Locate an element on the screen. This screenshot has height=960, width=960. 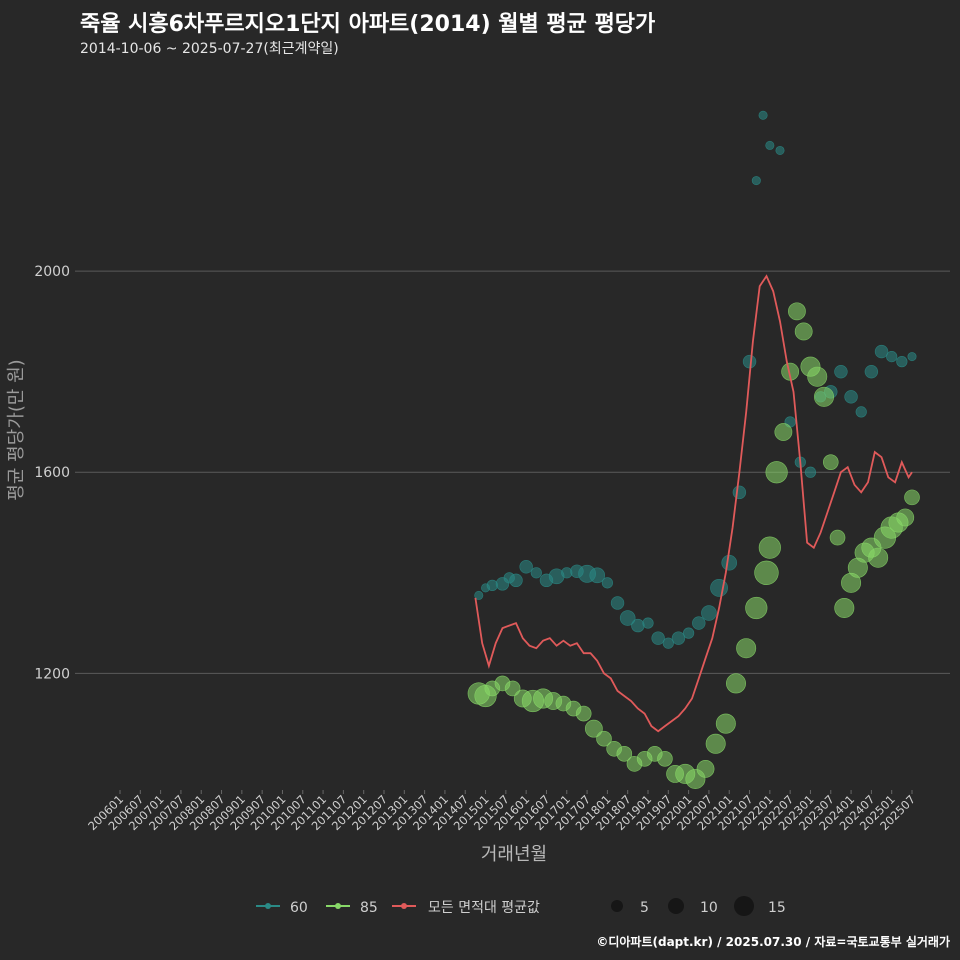
y-tick-labels: 1200 1600 2000 is located at coordinates (52, 473).